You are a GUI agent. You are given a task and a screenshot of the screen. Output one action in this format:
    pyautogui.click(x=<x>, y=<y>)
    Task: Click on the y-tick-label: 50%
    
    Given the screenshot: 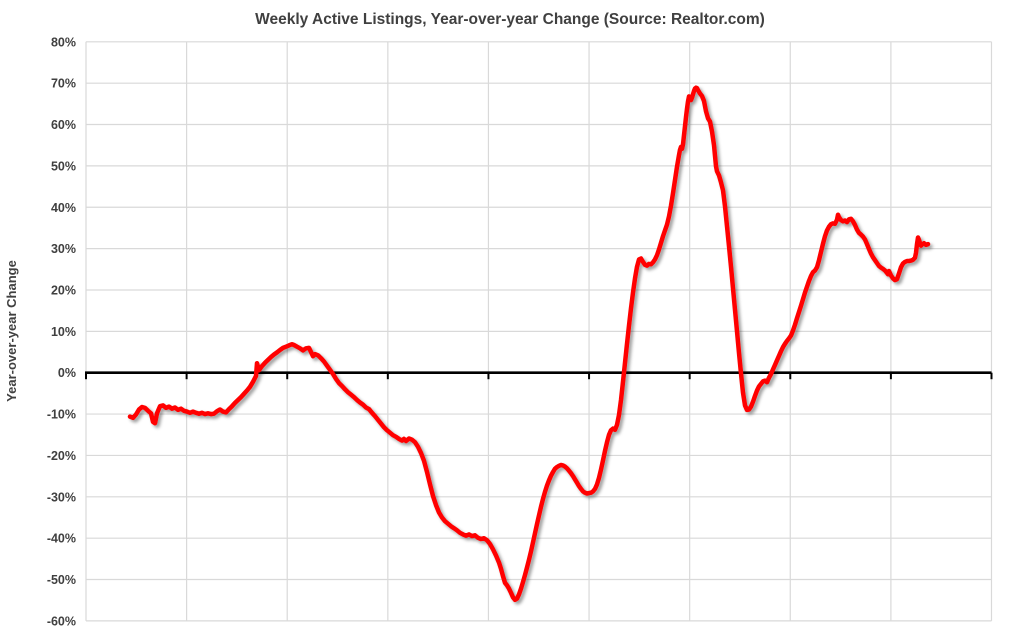 What is the action you would take?
    pyautogui.click(x=63, y=166)
    